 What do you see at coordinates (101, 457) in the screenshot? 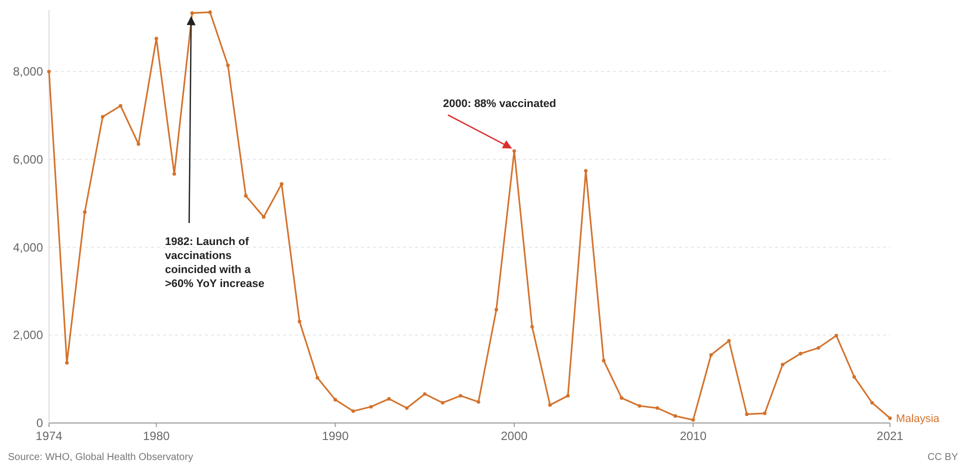
I see `source-note: Source: WHO, Global Health Observatory` at bounding box center [101, 457].